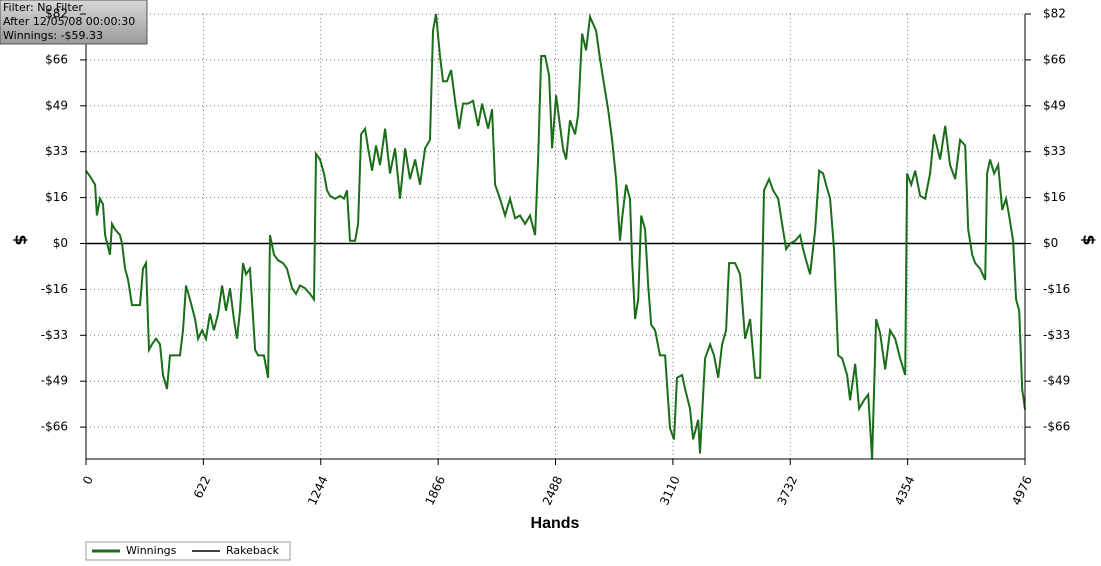  Describe the element at coordinates (435, 491) in the screenshot. I see `x-tick-label: 1866` at that location.